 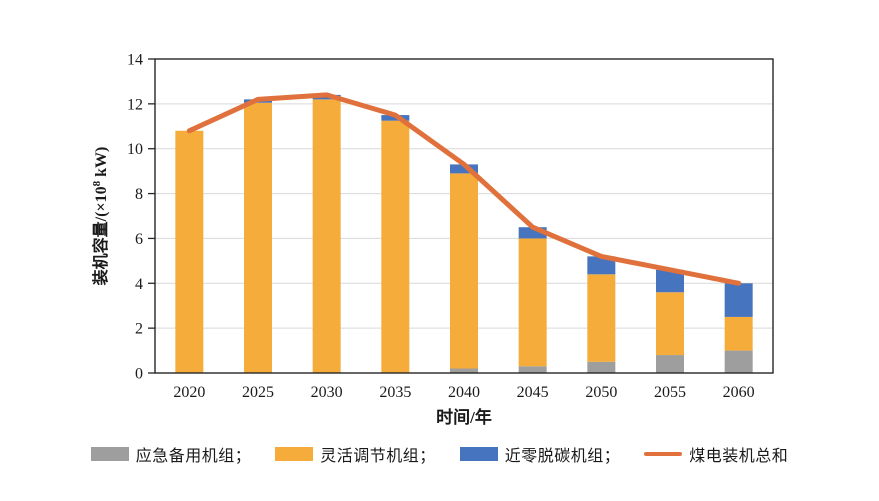 I want to click on y-tick-label: 10, so click(x=135, y=149).